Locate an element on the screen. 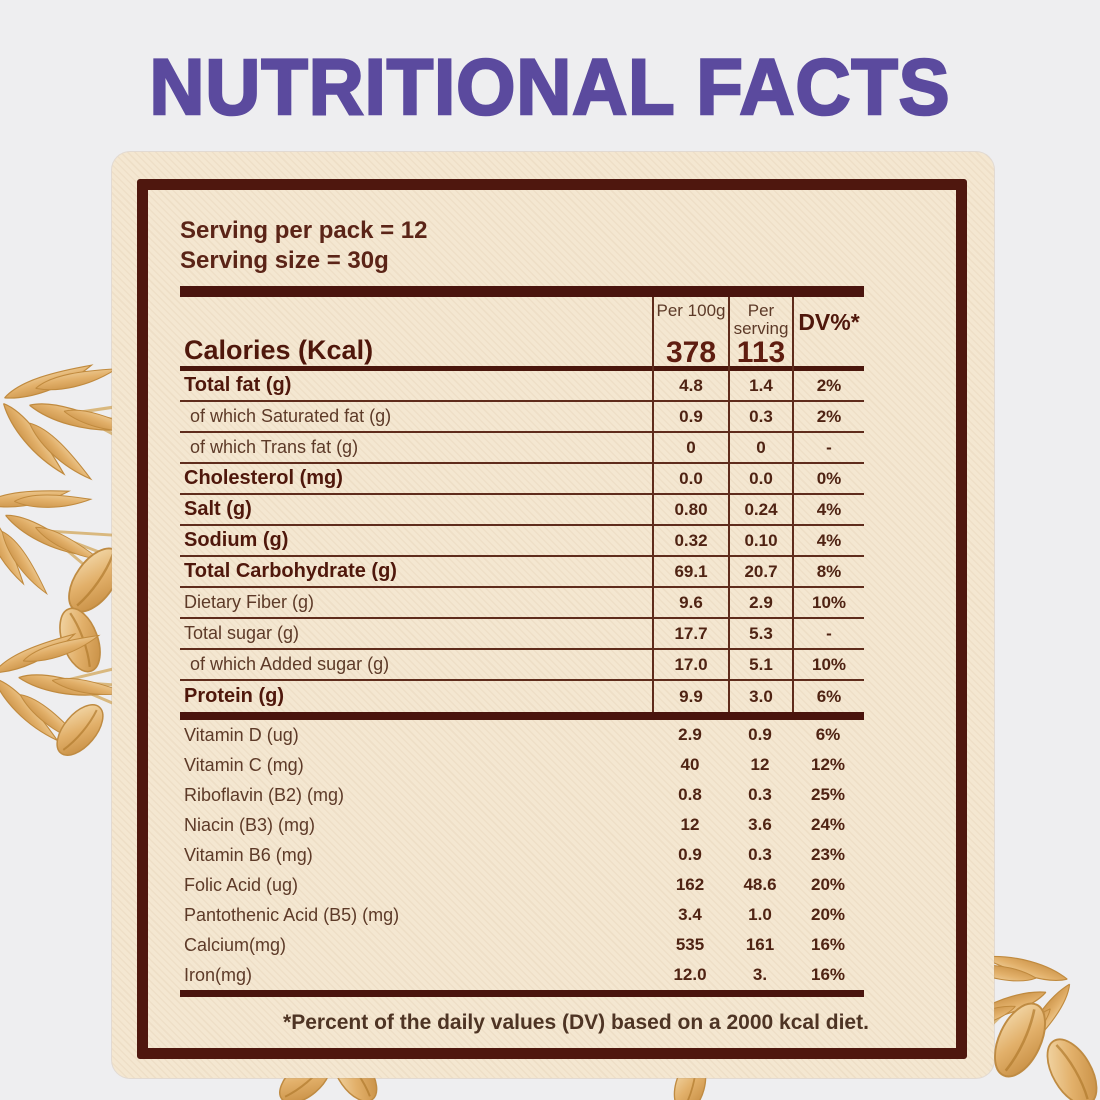 This screenshot has width=1100, height=1100. nutrient-label: Pantothenic Acid (B5) (mg) is located at coordinates (292, 914).